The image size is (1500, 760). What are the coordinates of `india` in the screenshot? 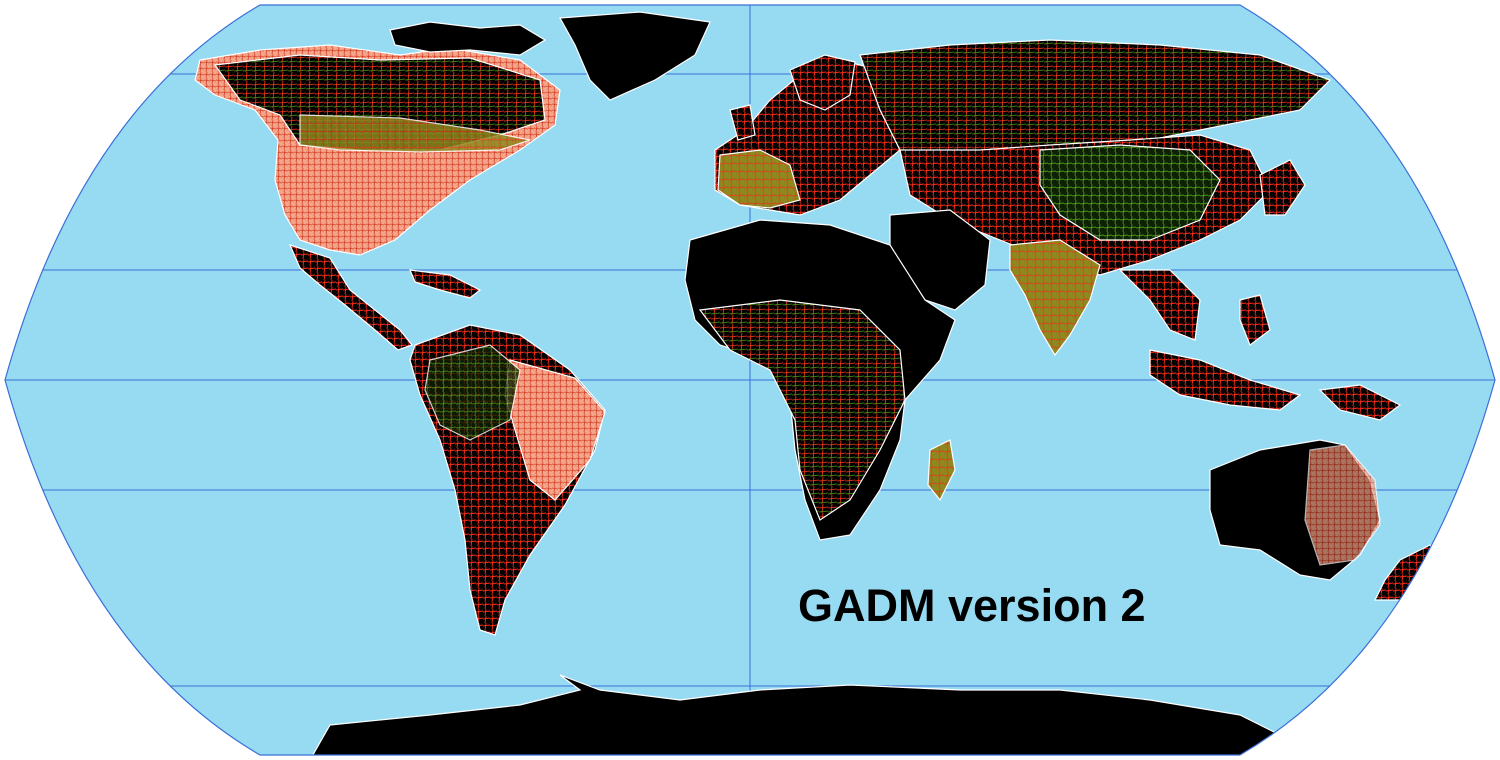 It's located at (1055, 298).